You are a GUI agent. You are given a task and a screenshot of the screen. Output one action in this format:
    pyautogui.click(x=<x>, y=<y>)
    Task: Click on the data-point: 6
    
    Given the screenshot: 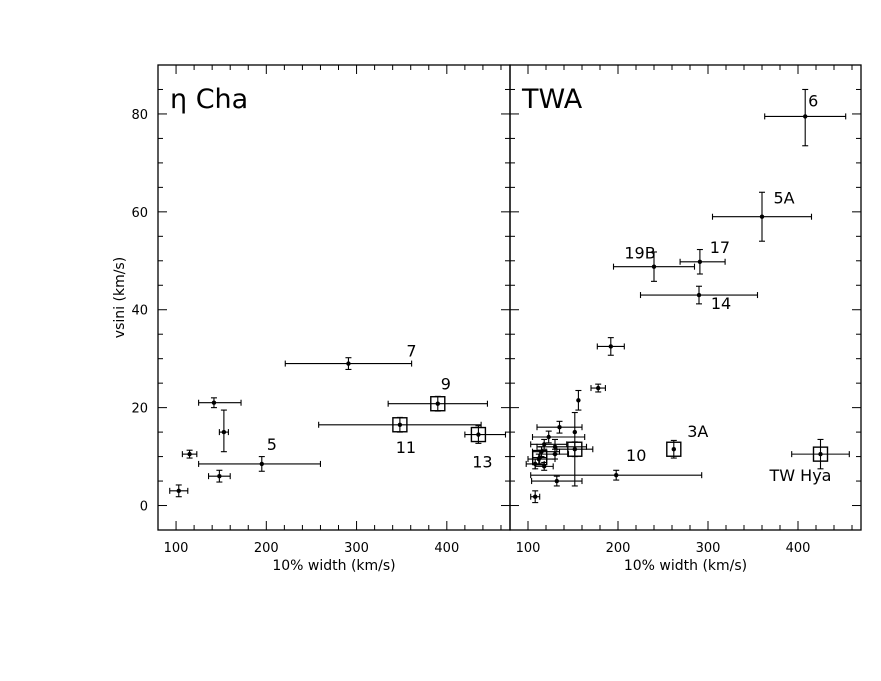 What is the action you would take?
    pyautogui.click(x=805, y=117)
    